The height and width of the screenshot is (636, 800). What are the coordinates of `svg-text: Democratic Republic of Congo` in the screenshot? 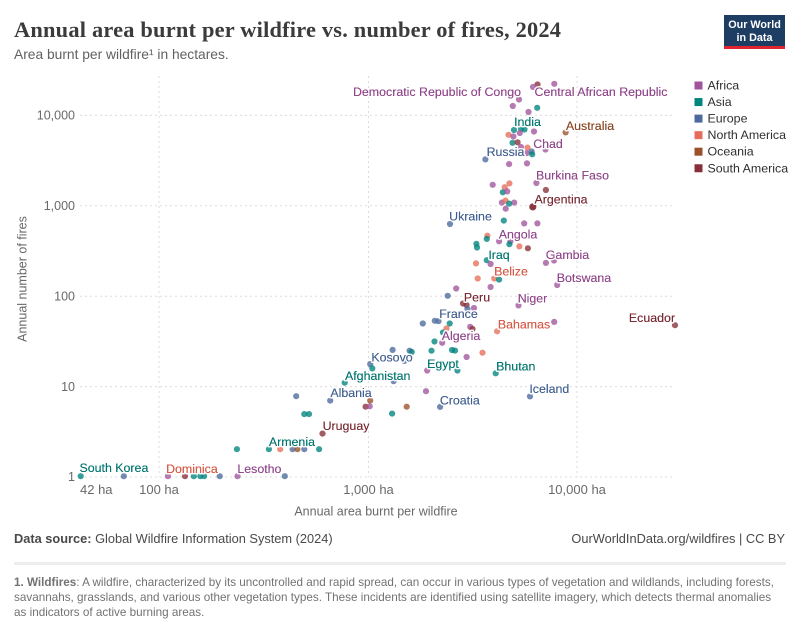 It's located at (437, 92).